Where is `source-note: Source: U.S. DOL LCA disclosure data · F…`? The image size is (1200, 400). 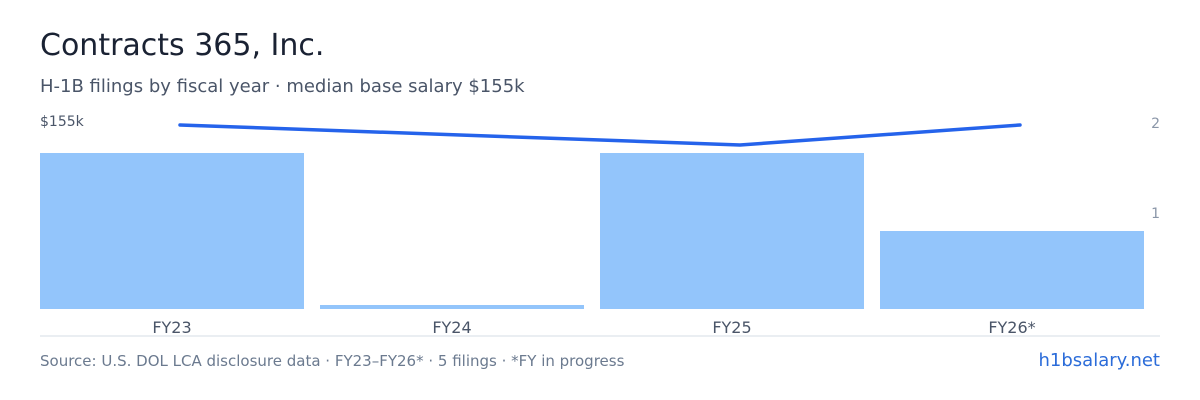 source-note: Source: U.S. DOL LCA disclosure data · F… is located at coordinates (332, 361).